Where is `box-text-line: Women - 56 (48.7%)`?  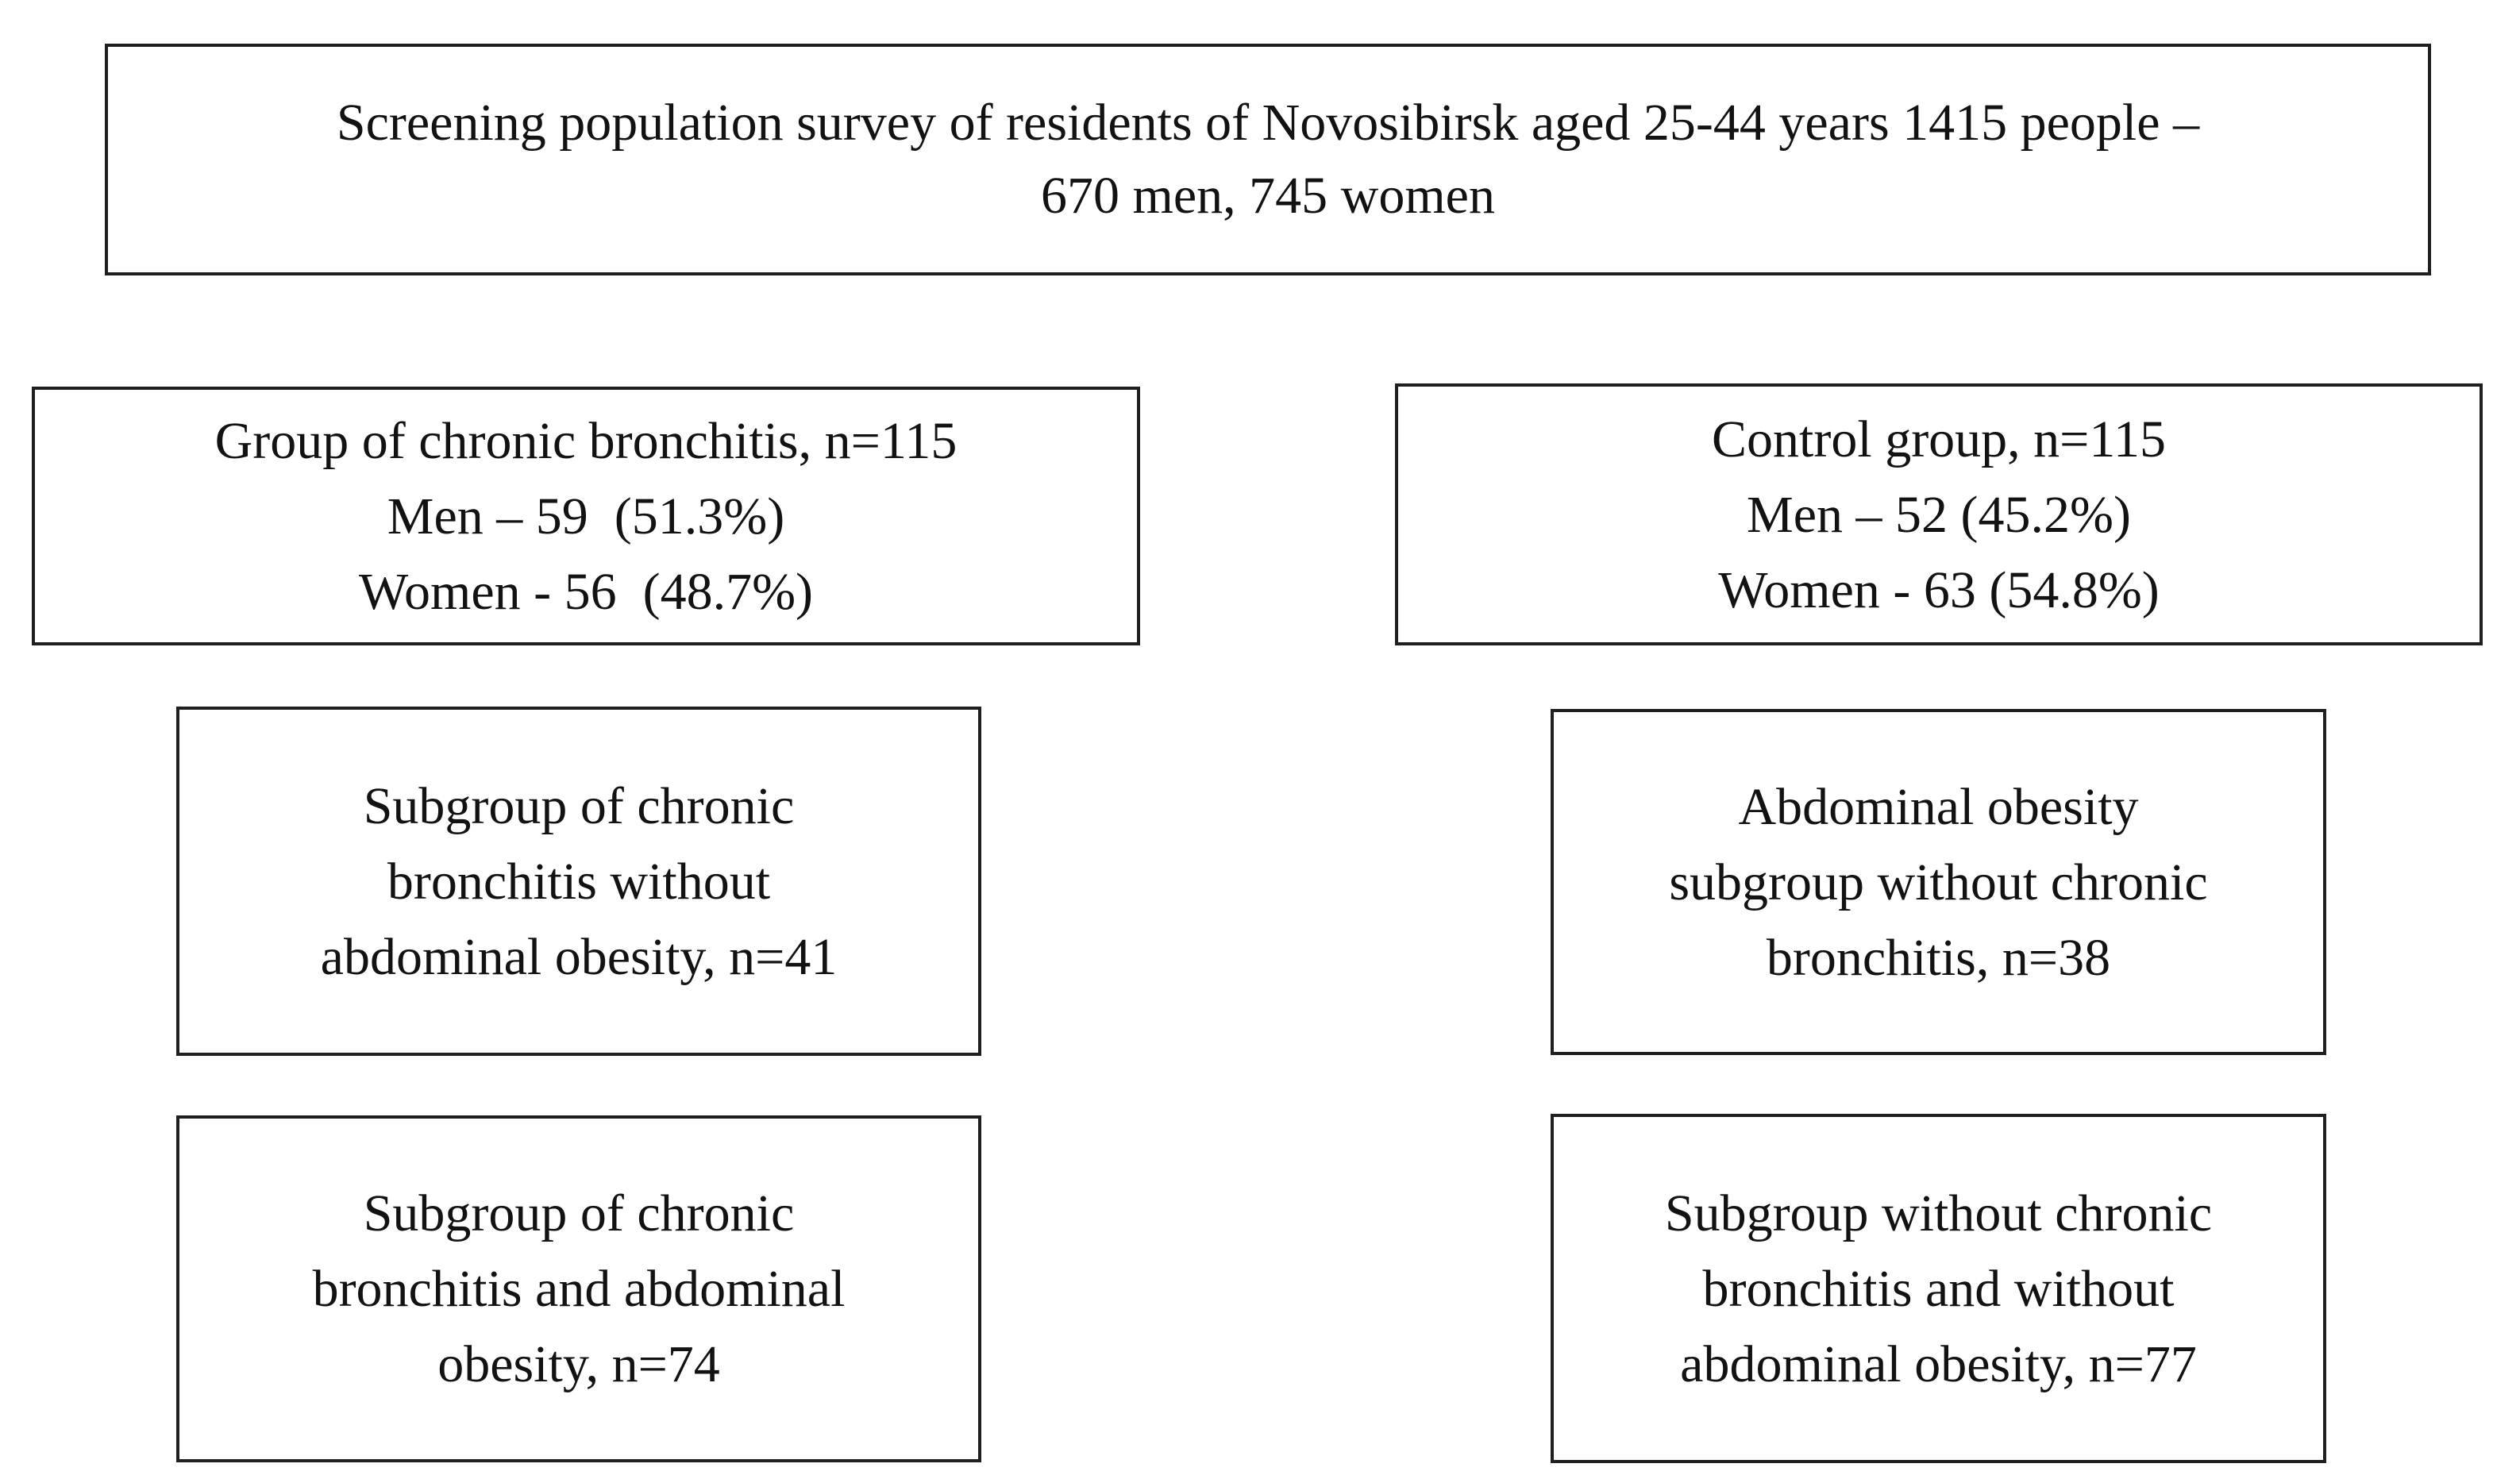 box-text-line: Women - 56 (48.7%) is located at coordinates (586, 591).